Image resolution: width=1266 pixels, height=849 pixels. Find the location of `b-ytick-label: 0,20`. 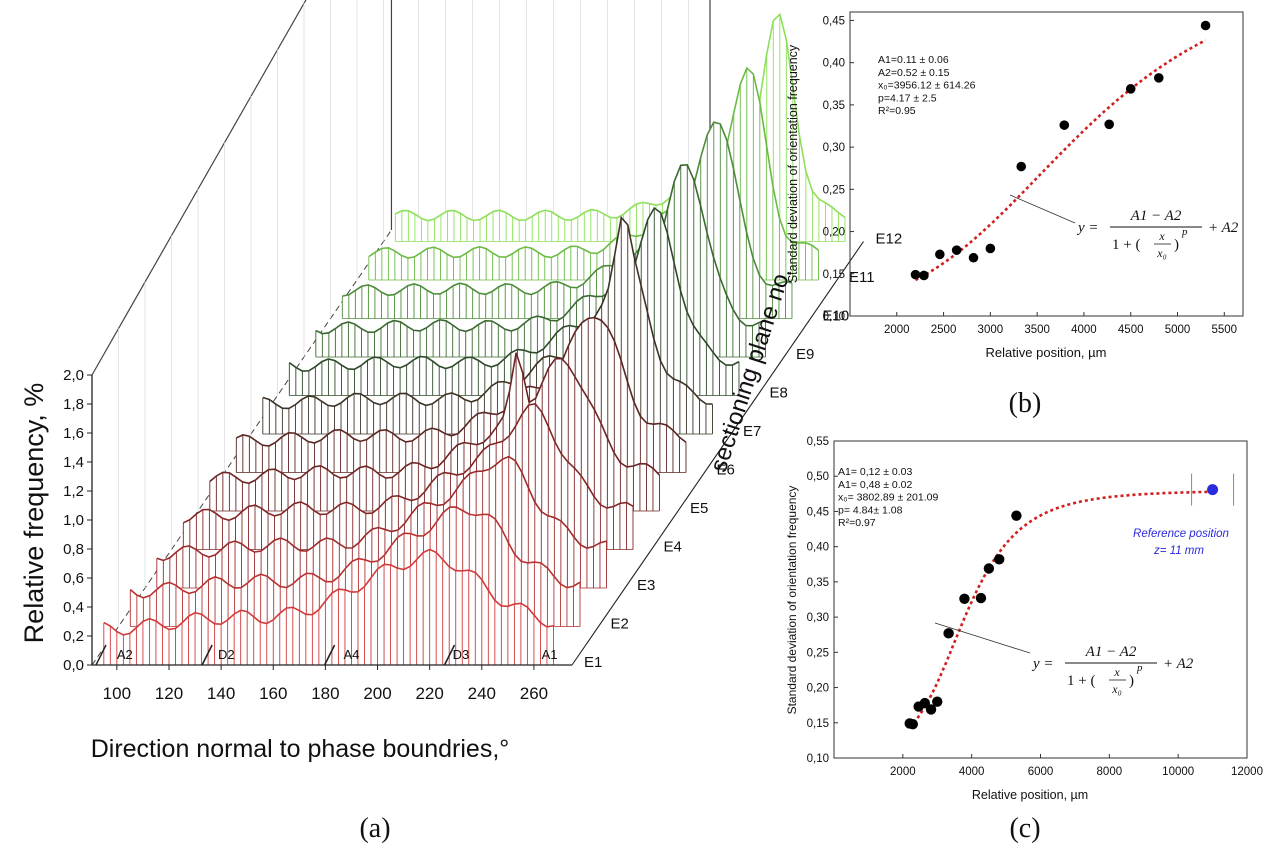

b-ytick-label: 0,20 is located at coordinates (834, 233).